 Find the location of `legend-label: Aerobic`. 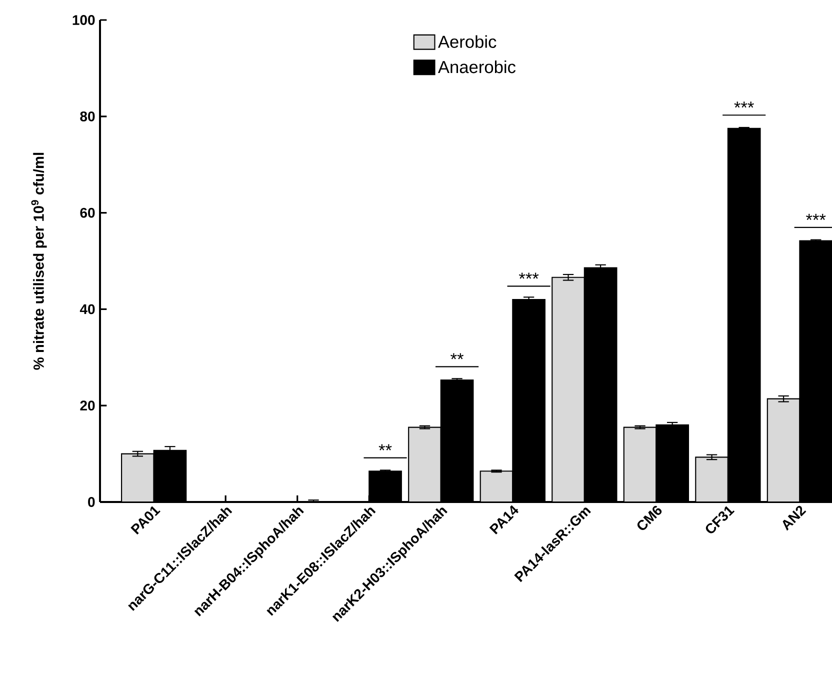

legend-label: Aerobic is located at coordinates (467, 41).